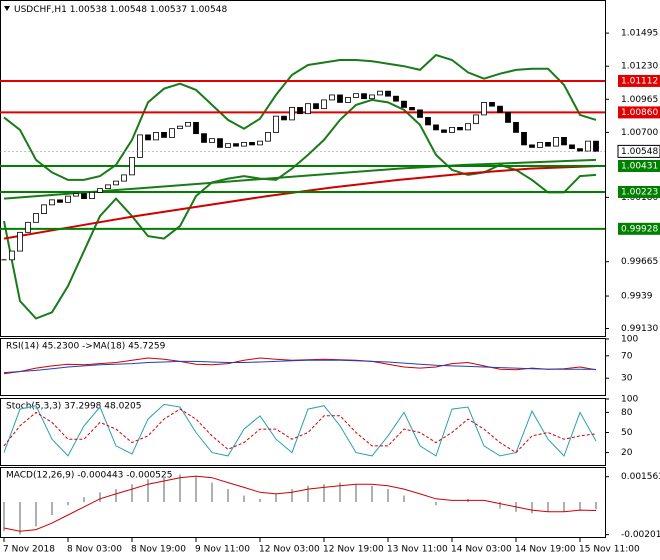 This screenshot has width=660, height=560. Describe the element at coordinates (481, 550) in the screenshot. I see `x-tick-label: 14 Nov 03:00` at that location.